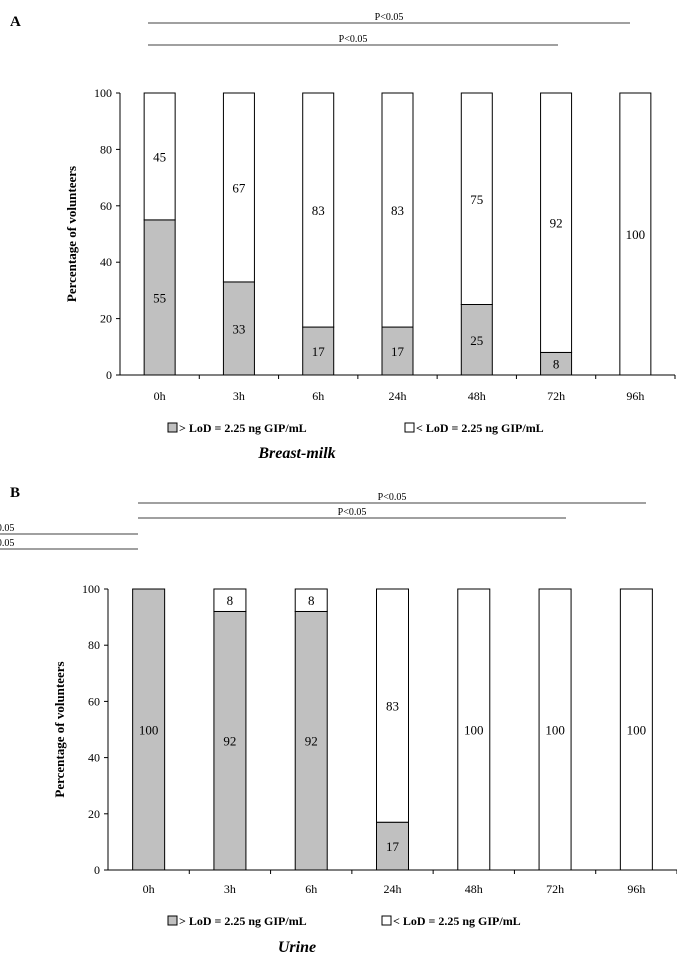 The width and height of the screenshot is (677, 963). What do you see at coordinates (297, 947) in the screenshot?
I see `panel-caption: Urine` at bounding box center [297, 947].